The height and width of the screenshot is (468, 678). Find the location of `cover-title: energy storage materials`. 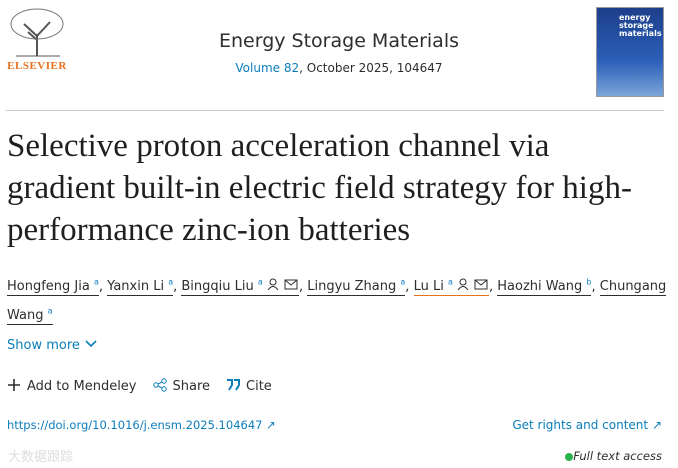

cover-title: energy storage materials is located at coordinates (640, 25).